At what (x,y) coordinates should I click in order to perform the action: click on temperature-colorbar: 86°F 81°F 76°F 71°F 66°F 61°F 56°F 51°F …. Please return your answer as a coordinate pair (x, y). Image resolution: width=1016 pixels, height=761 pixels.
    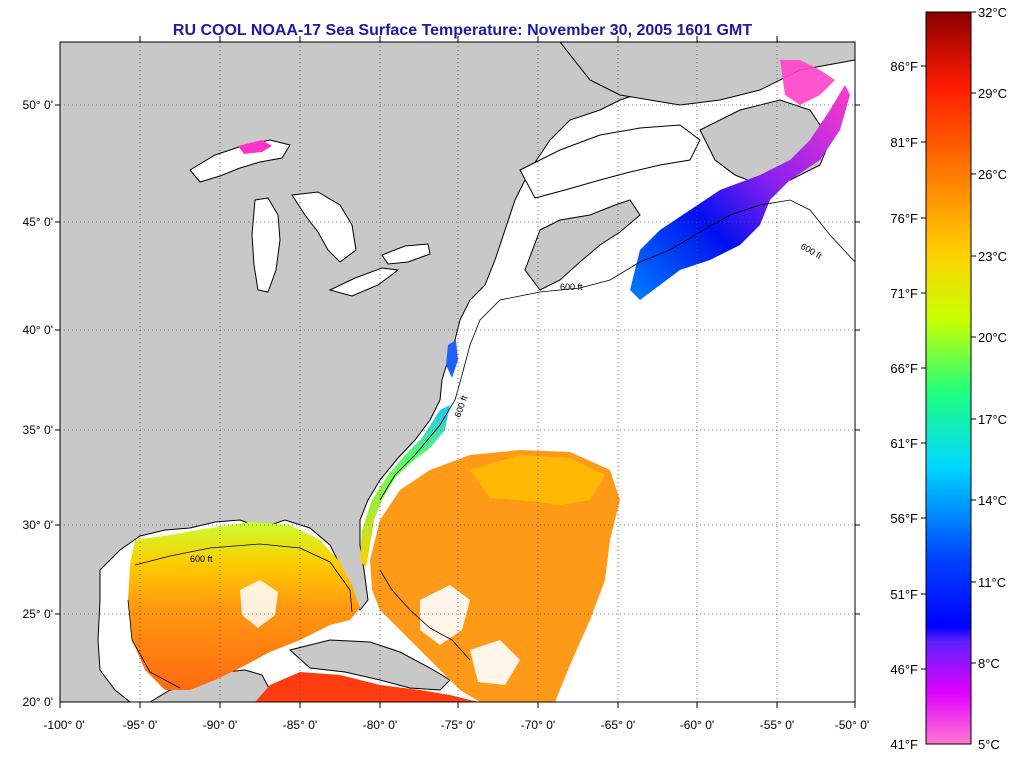
    Looking at the image, I should click on (948, 378).